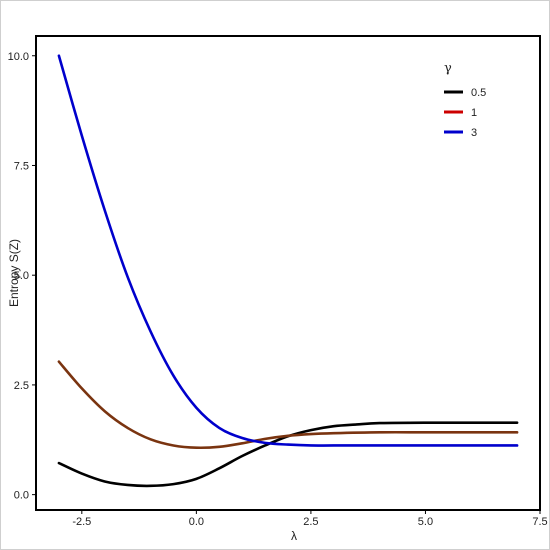 The width and height of the screenshot is (550, 550). Describe the element at coordinates (21, 166) in the screenshot. I see `y-tick-label: 7.5` at that location.